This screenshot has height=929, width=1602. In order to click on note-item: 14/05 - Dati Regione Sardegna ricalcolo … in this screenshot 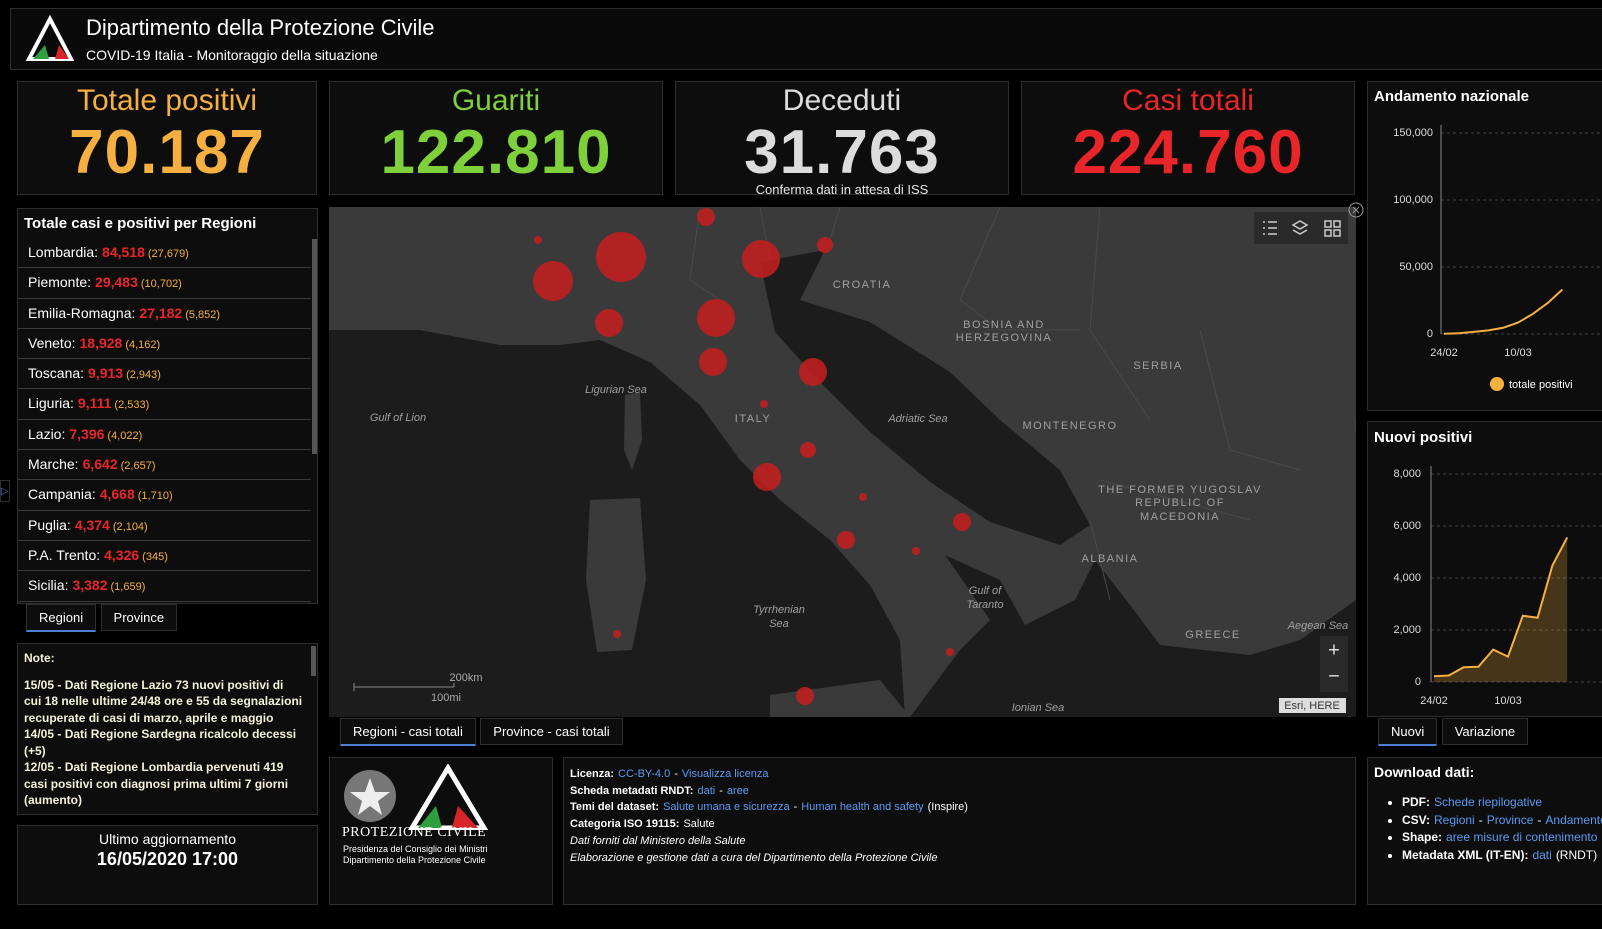, I will do `click(160, 742)`.